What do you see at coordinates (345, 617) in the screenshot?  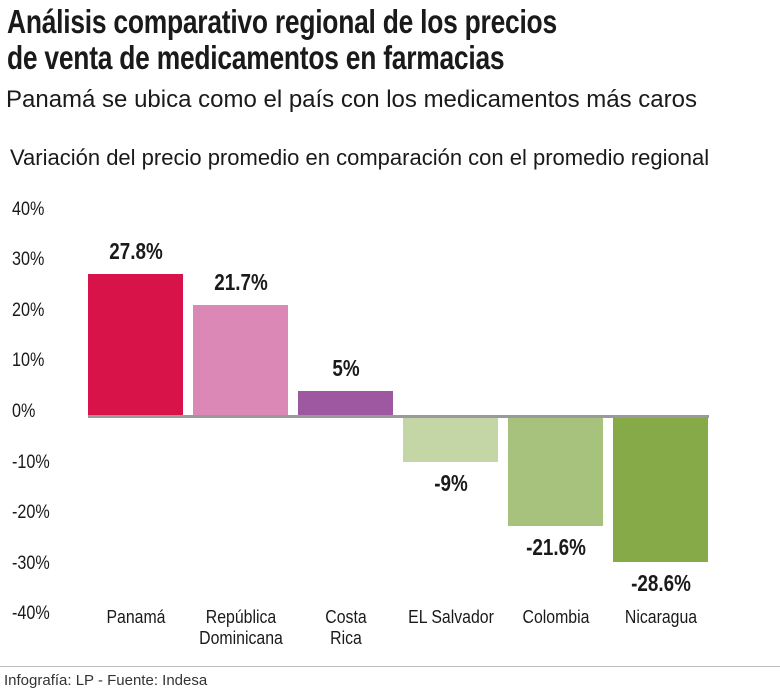 I see `category-label: Costa` at bounding box center [345, 617].